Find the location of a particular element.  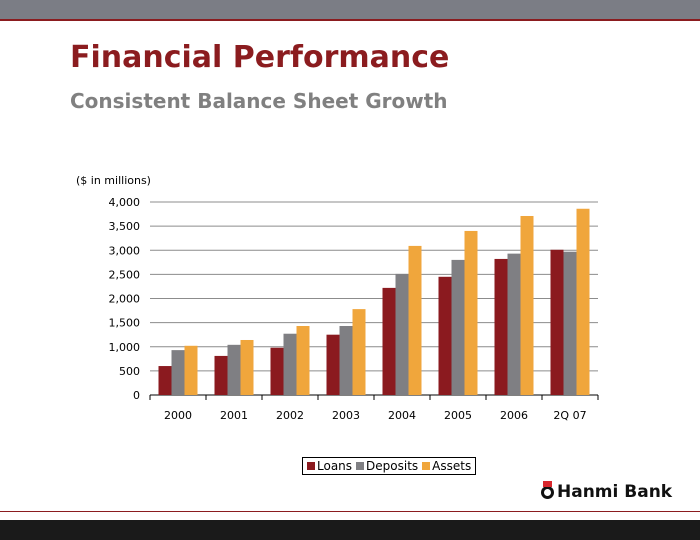

legend-item: Loans is located at coordinates (329, 466).